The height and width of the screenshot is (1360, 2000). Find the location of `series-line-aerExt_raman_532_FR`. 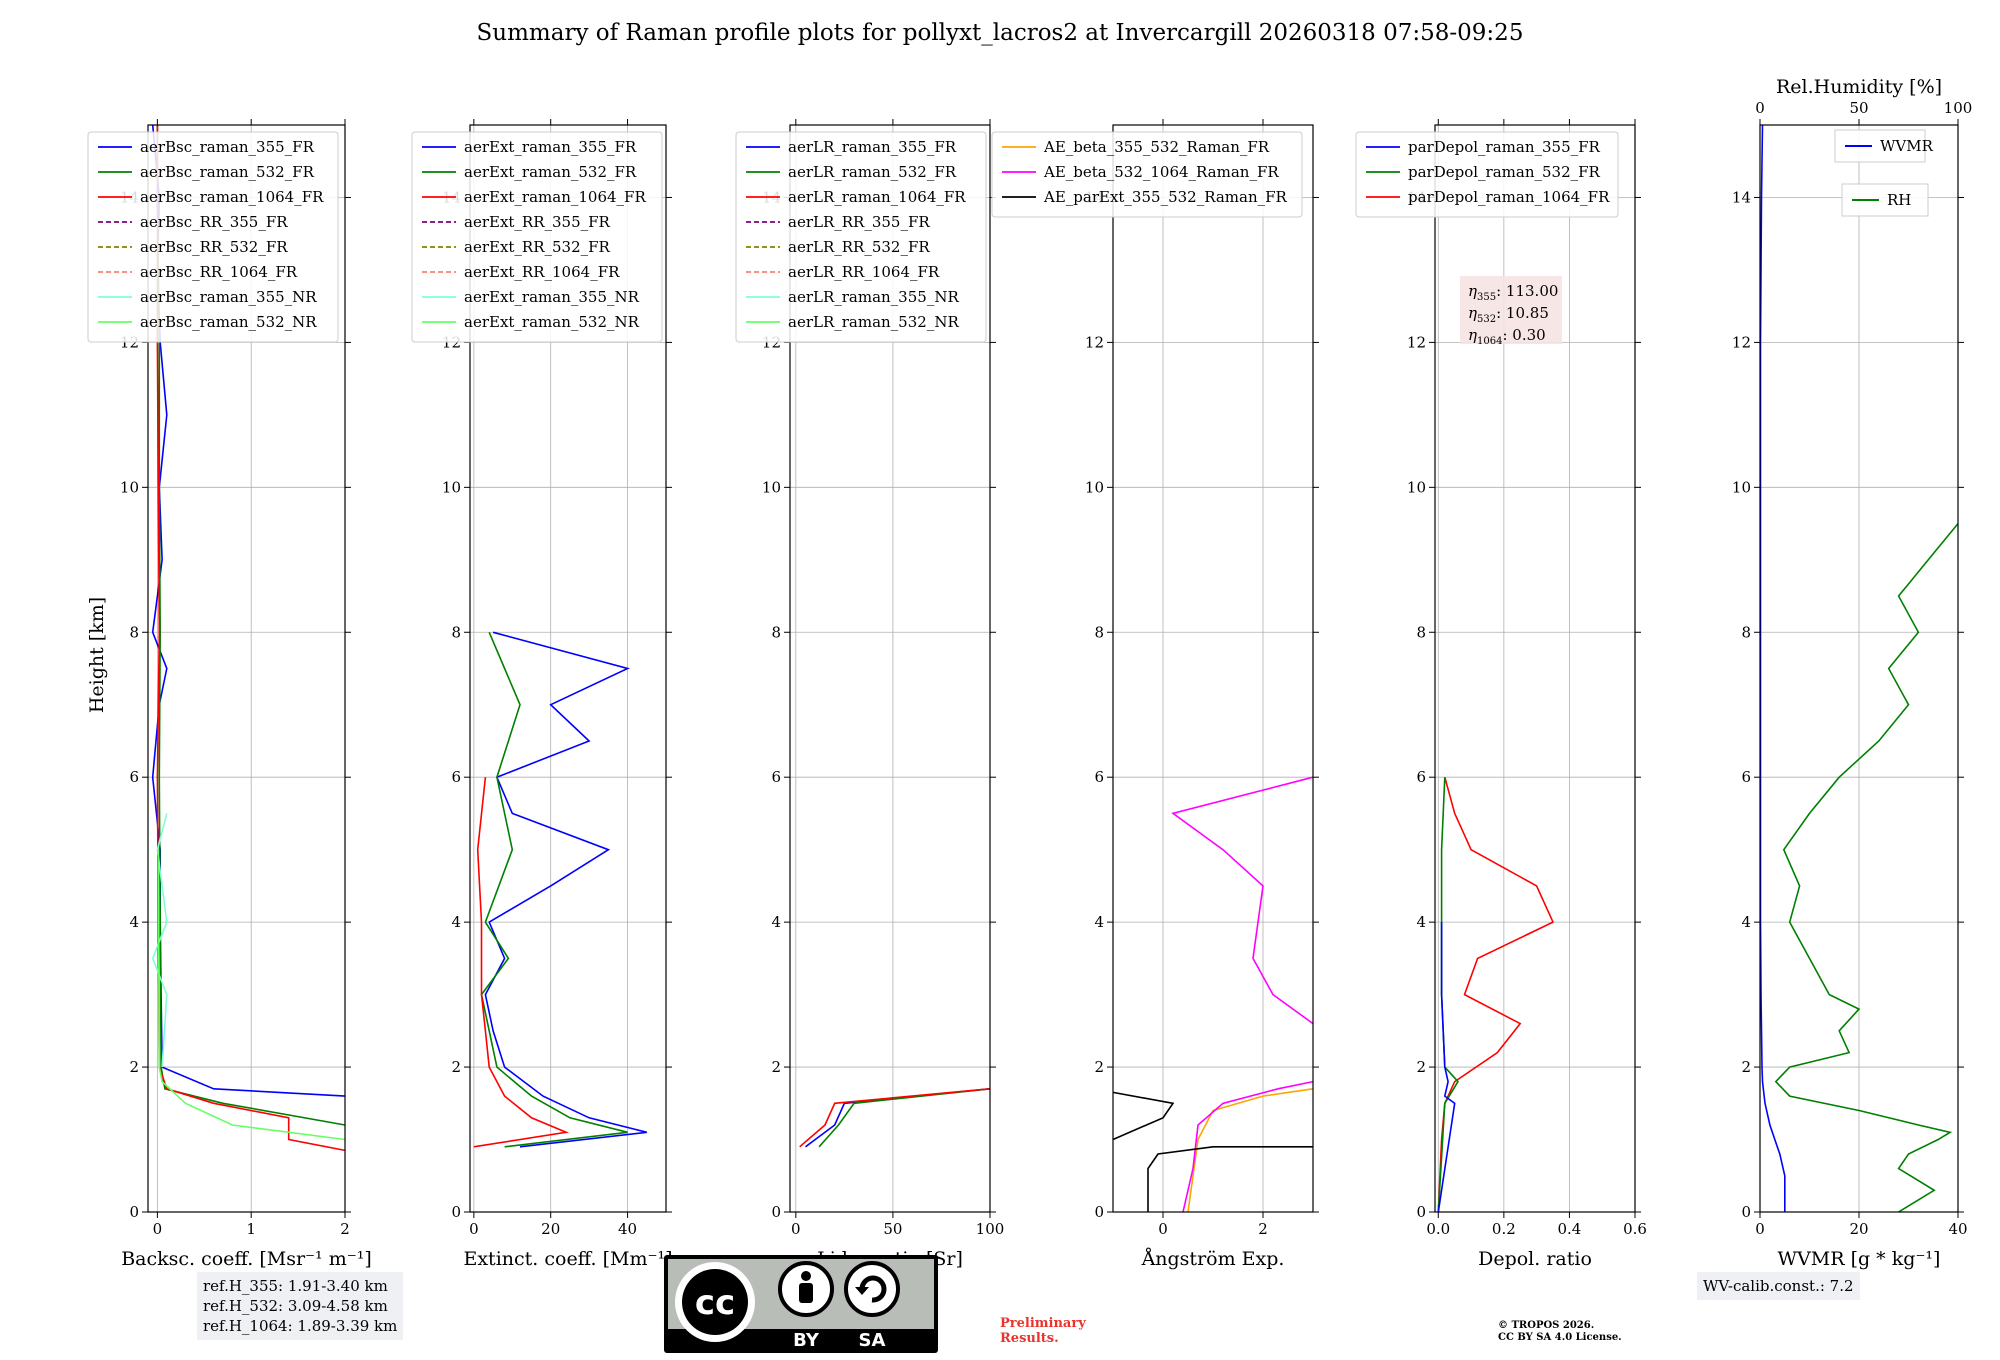

series-line-aerExt_raman_532_FR is located at coordinates (554, 889).